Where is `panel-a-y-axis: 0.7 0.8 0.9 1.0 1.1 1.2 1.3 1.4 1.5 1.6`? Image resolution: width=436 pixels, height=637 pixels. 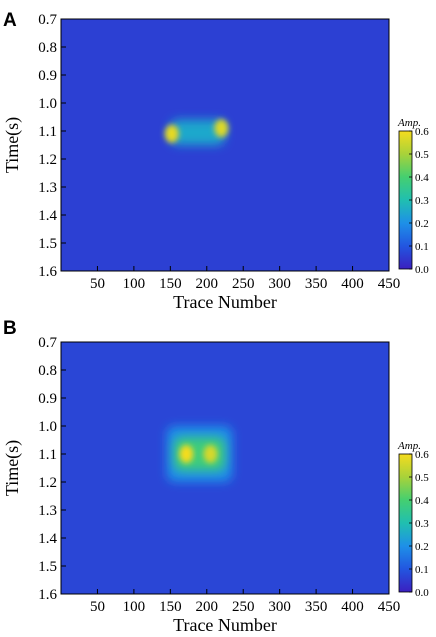 panel-a-y-axis: 0.7 0.8 0.9 1.0 1.1 1.2 1.3 1.4 1.5 1.6 is located at coordinates (52, 146).